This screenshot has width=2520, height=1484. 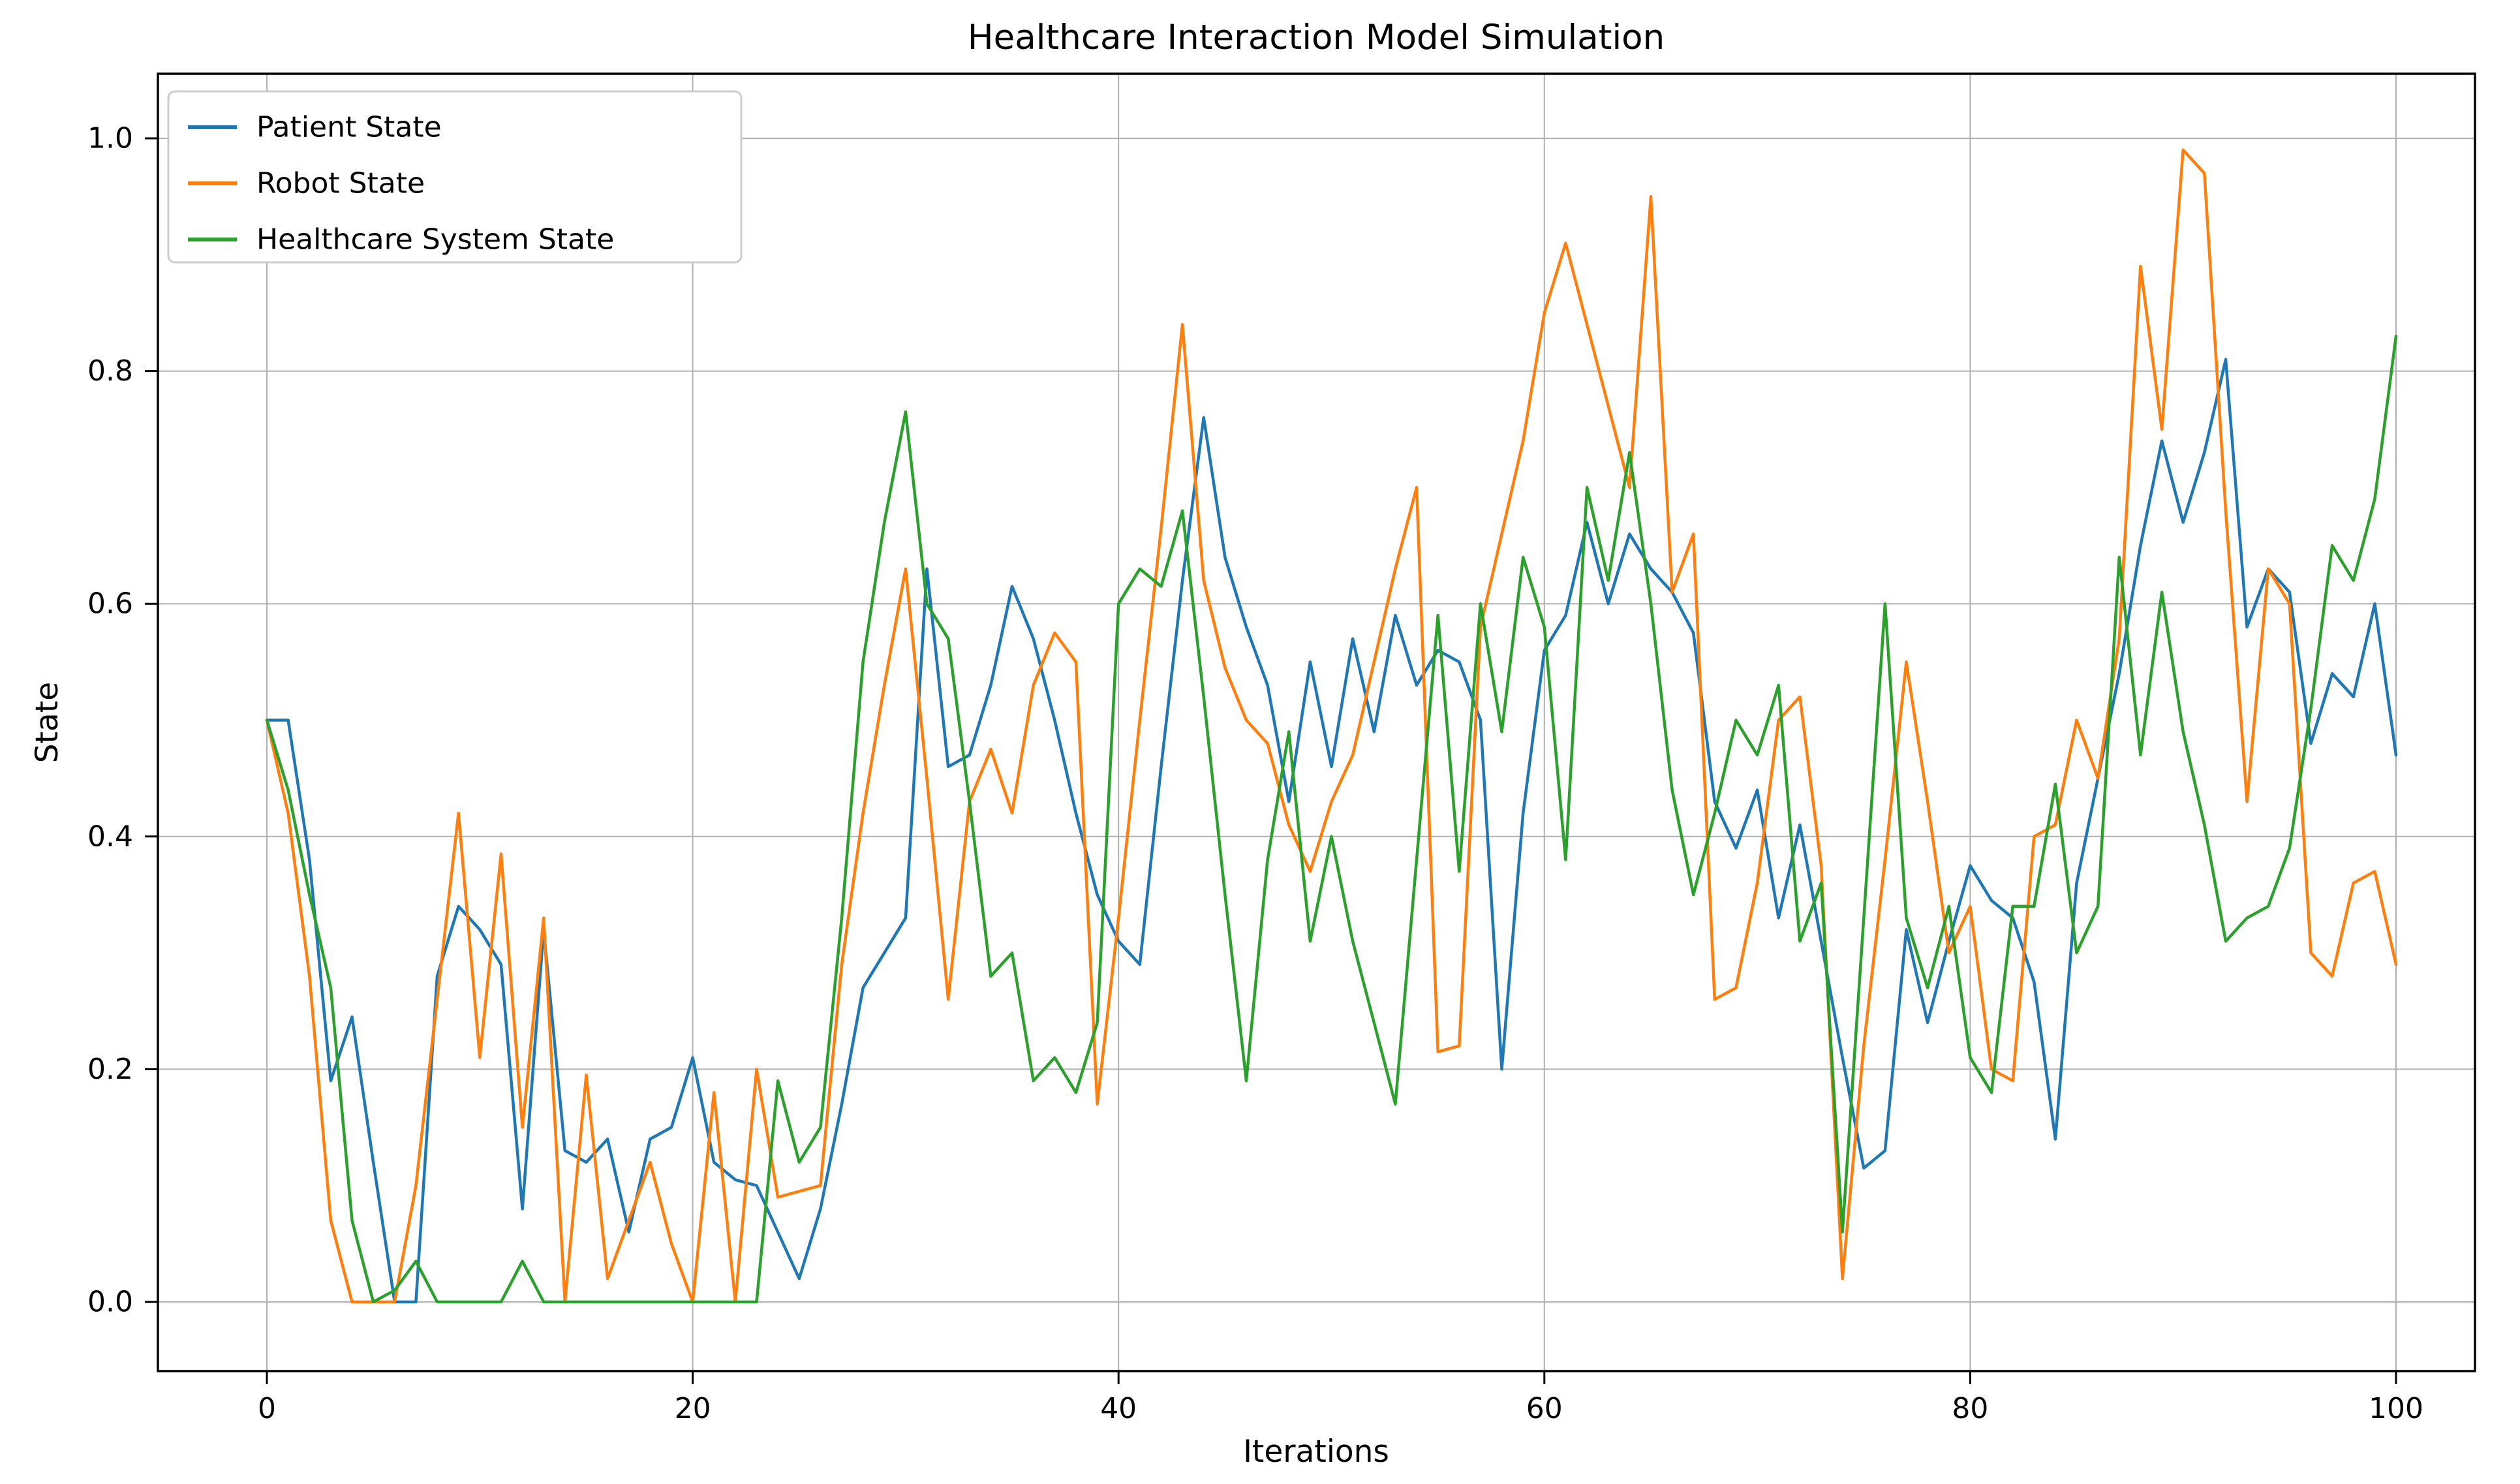 What do you see at coordinates (110, 604) in the screenshot?
I see `y-tick-label-0.6: 0.6` at bounding box center [110, 604].